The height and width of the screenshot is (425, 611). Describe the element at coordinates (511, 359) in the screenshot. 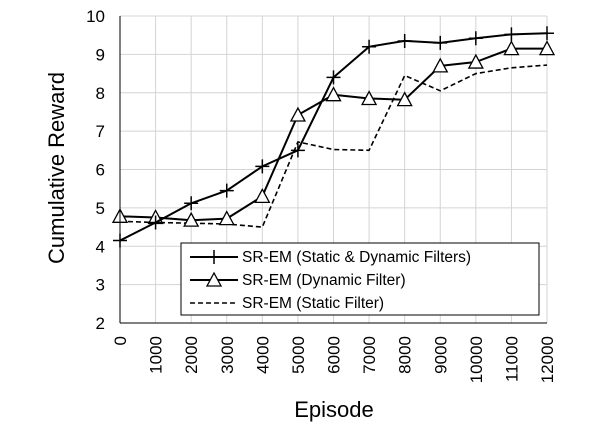

I see `x-tick-label: 11000` at that location.